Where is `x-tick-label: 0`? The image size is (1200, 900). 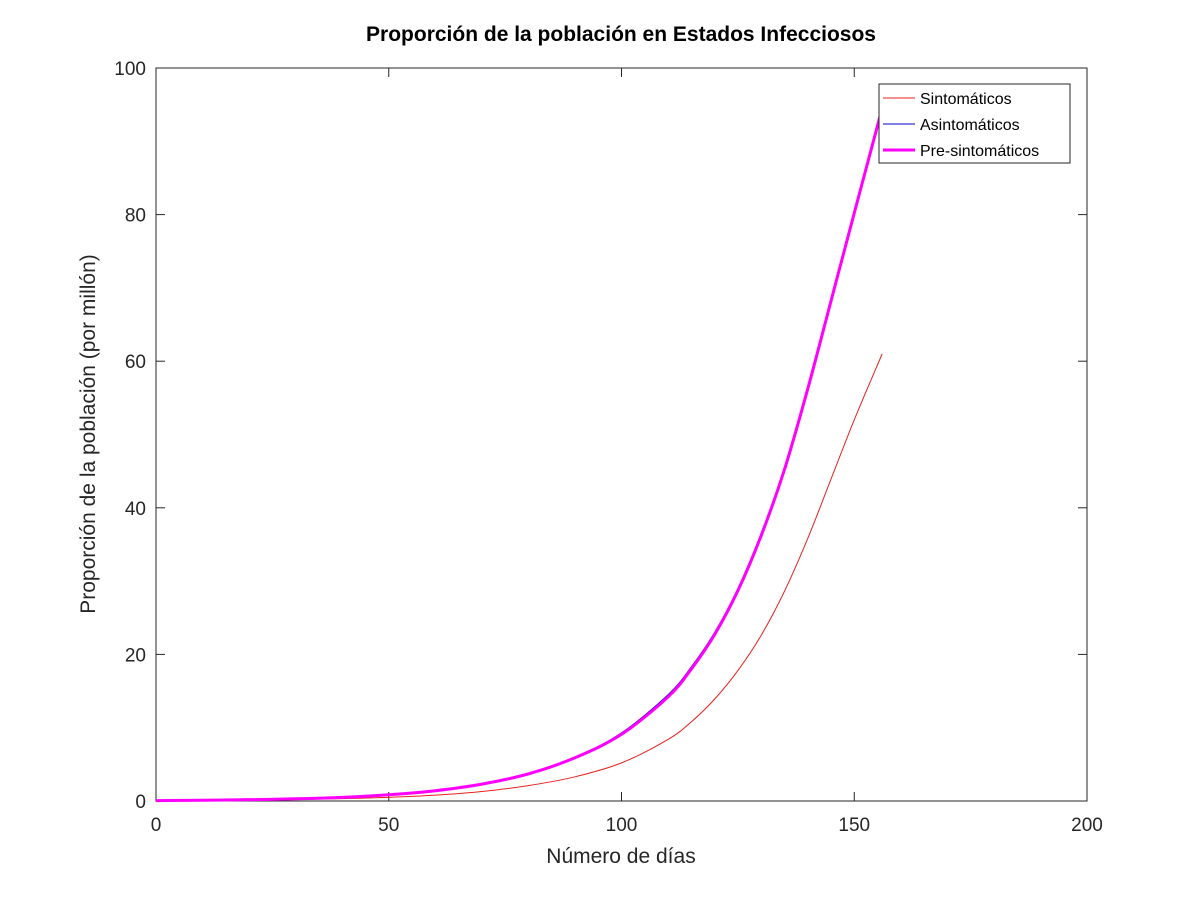
x-tick-label: 0 is located at coordinates (156, 825).